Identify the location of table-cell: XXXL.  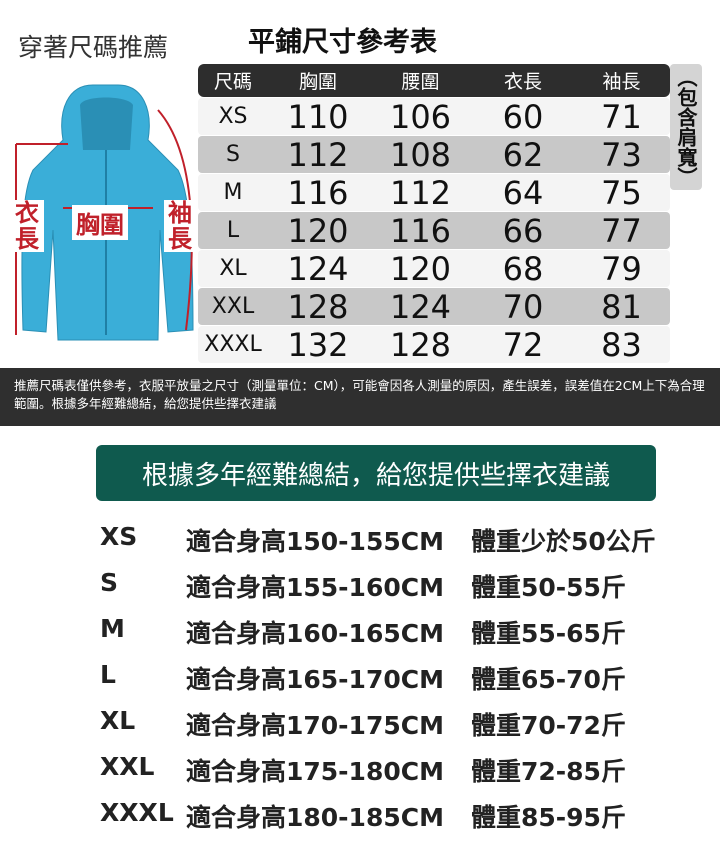
(233, 344).